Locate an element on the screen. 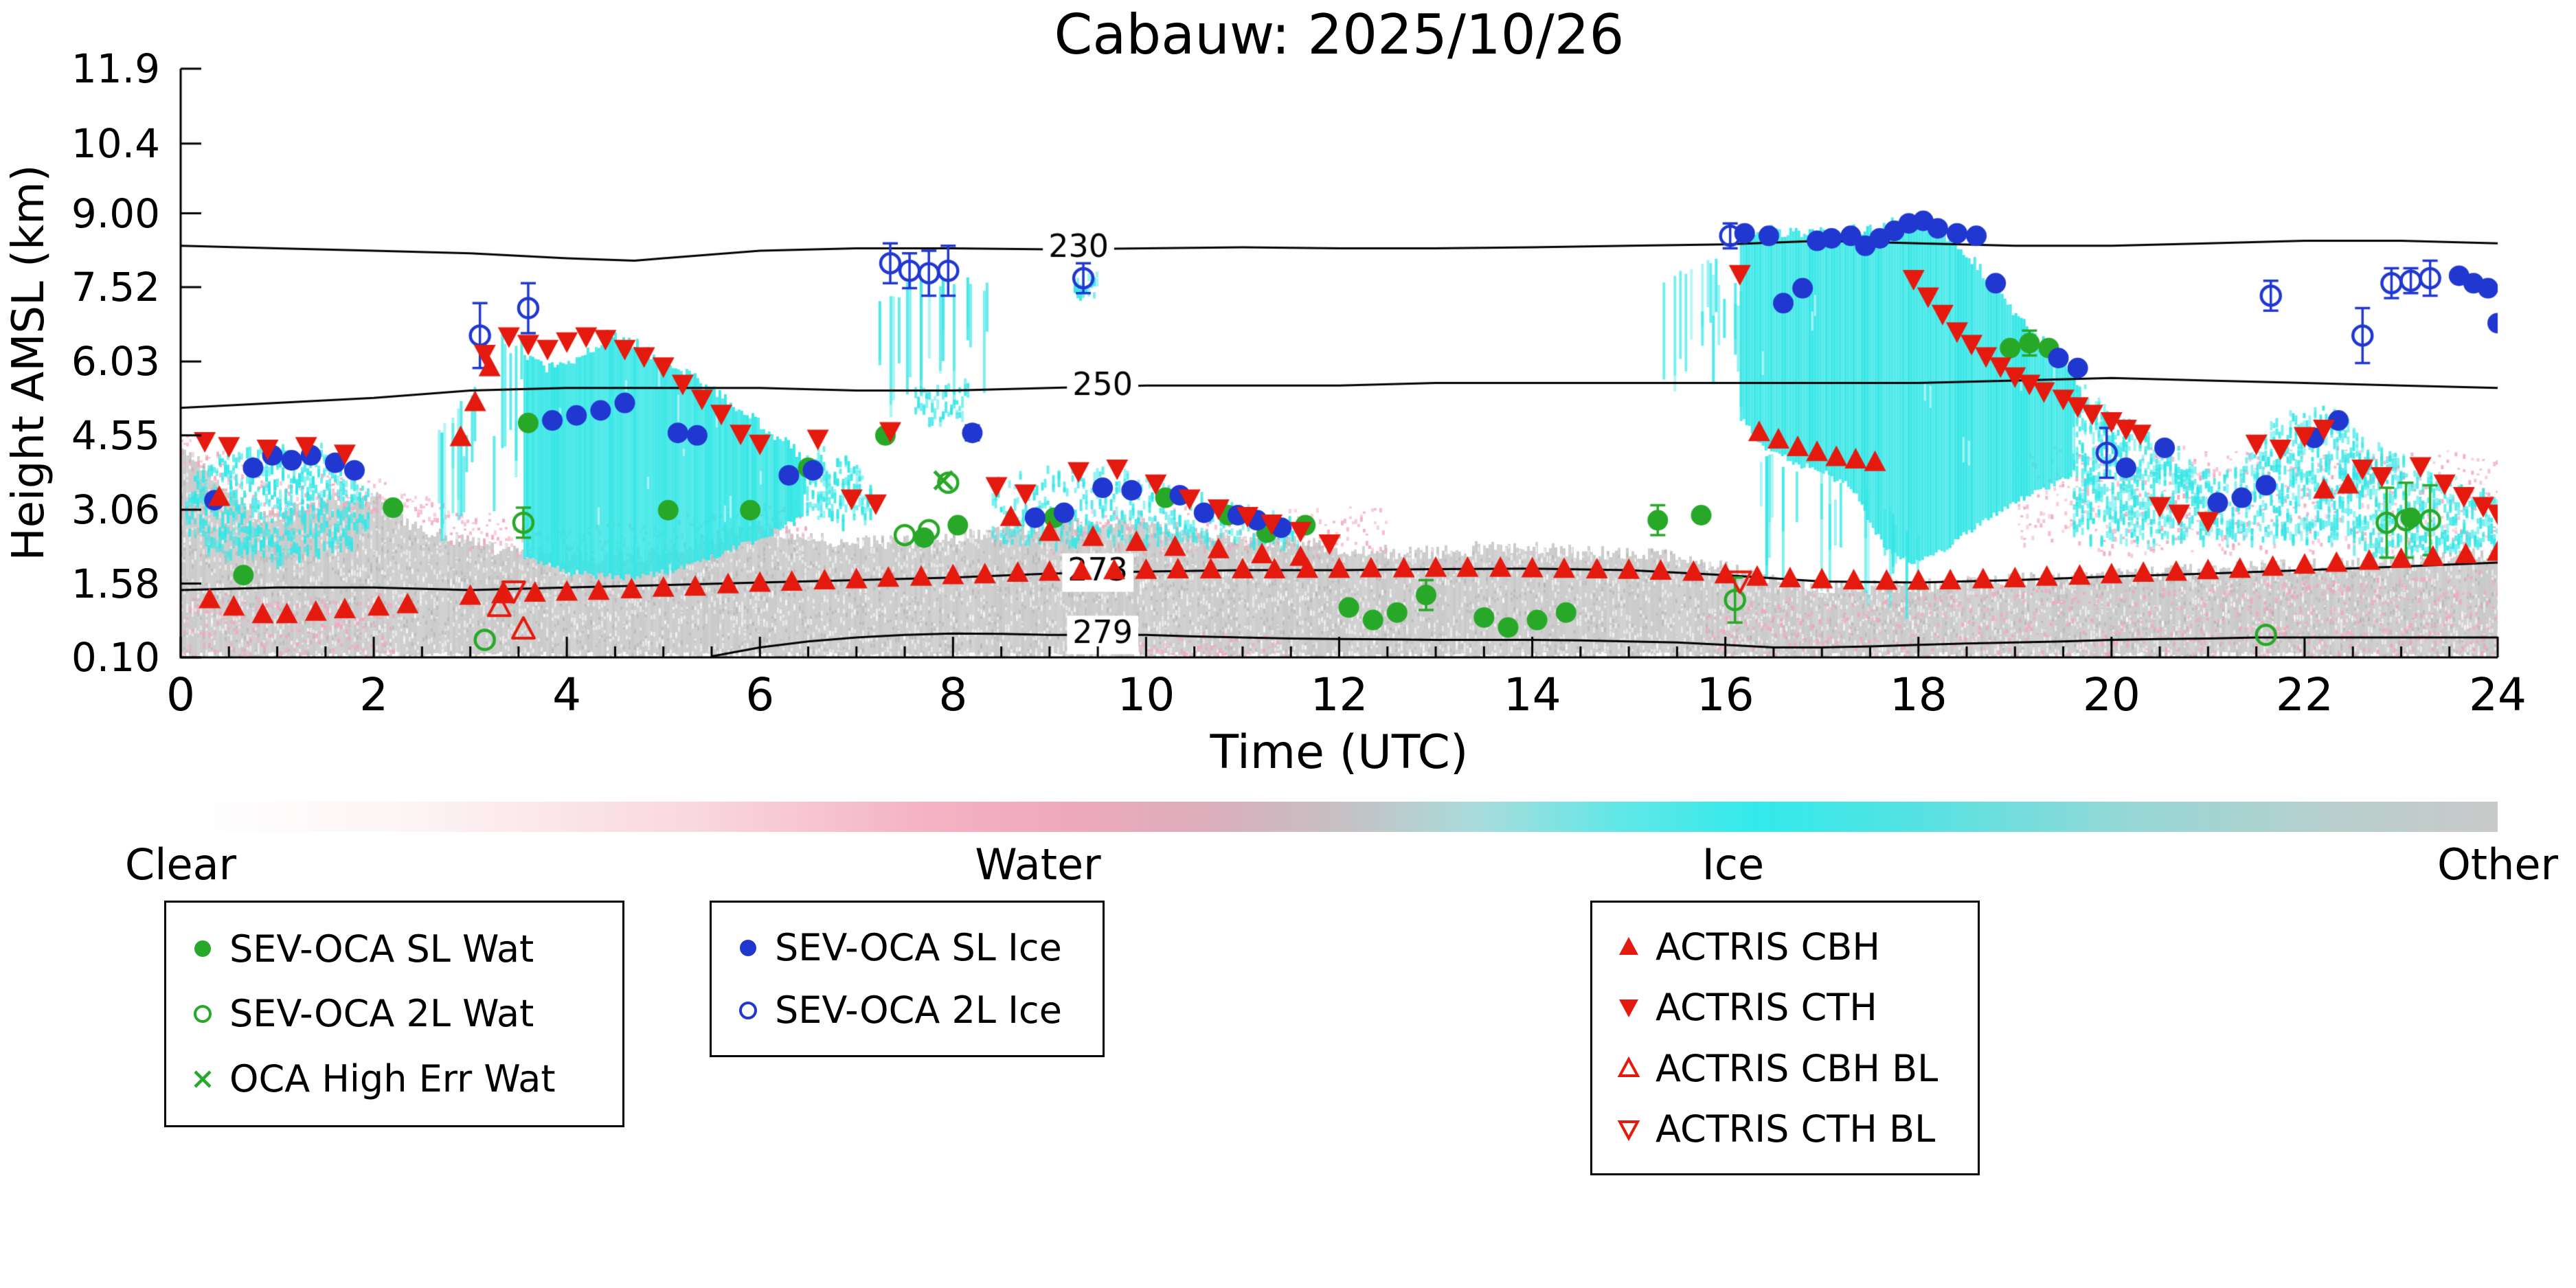 This screenshot has height=1288, width=2576. chart-title: Cabauw: 2025/10/26 is located at coordinates (1339, 35).